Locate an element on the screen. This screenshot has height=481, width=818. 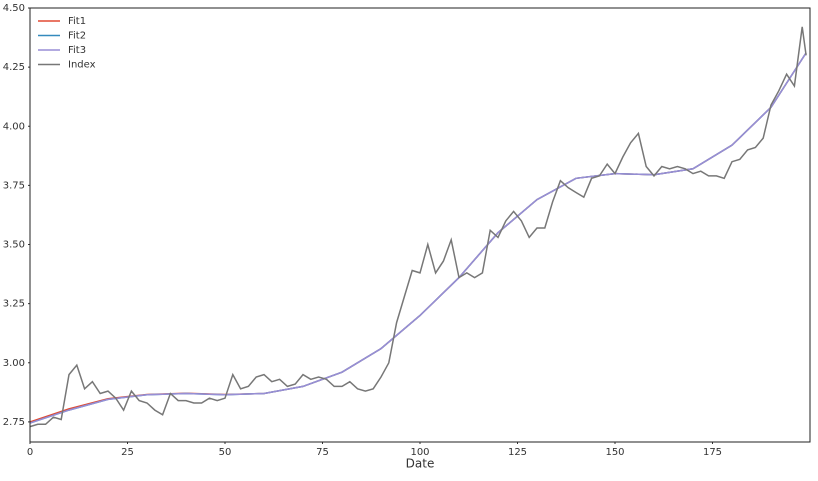
y-tick-label: 4.00 is located at coordinates (14, 126).